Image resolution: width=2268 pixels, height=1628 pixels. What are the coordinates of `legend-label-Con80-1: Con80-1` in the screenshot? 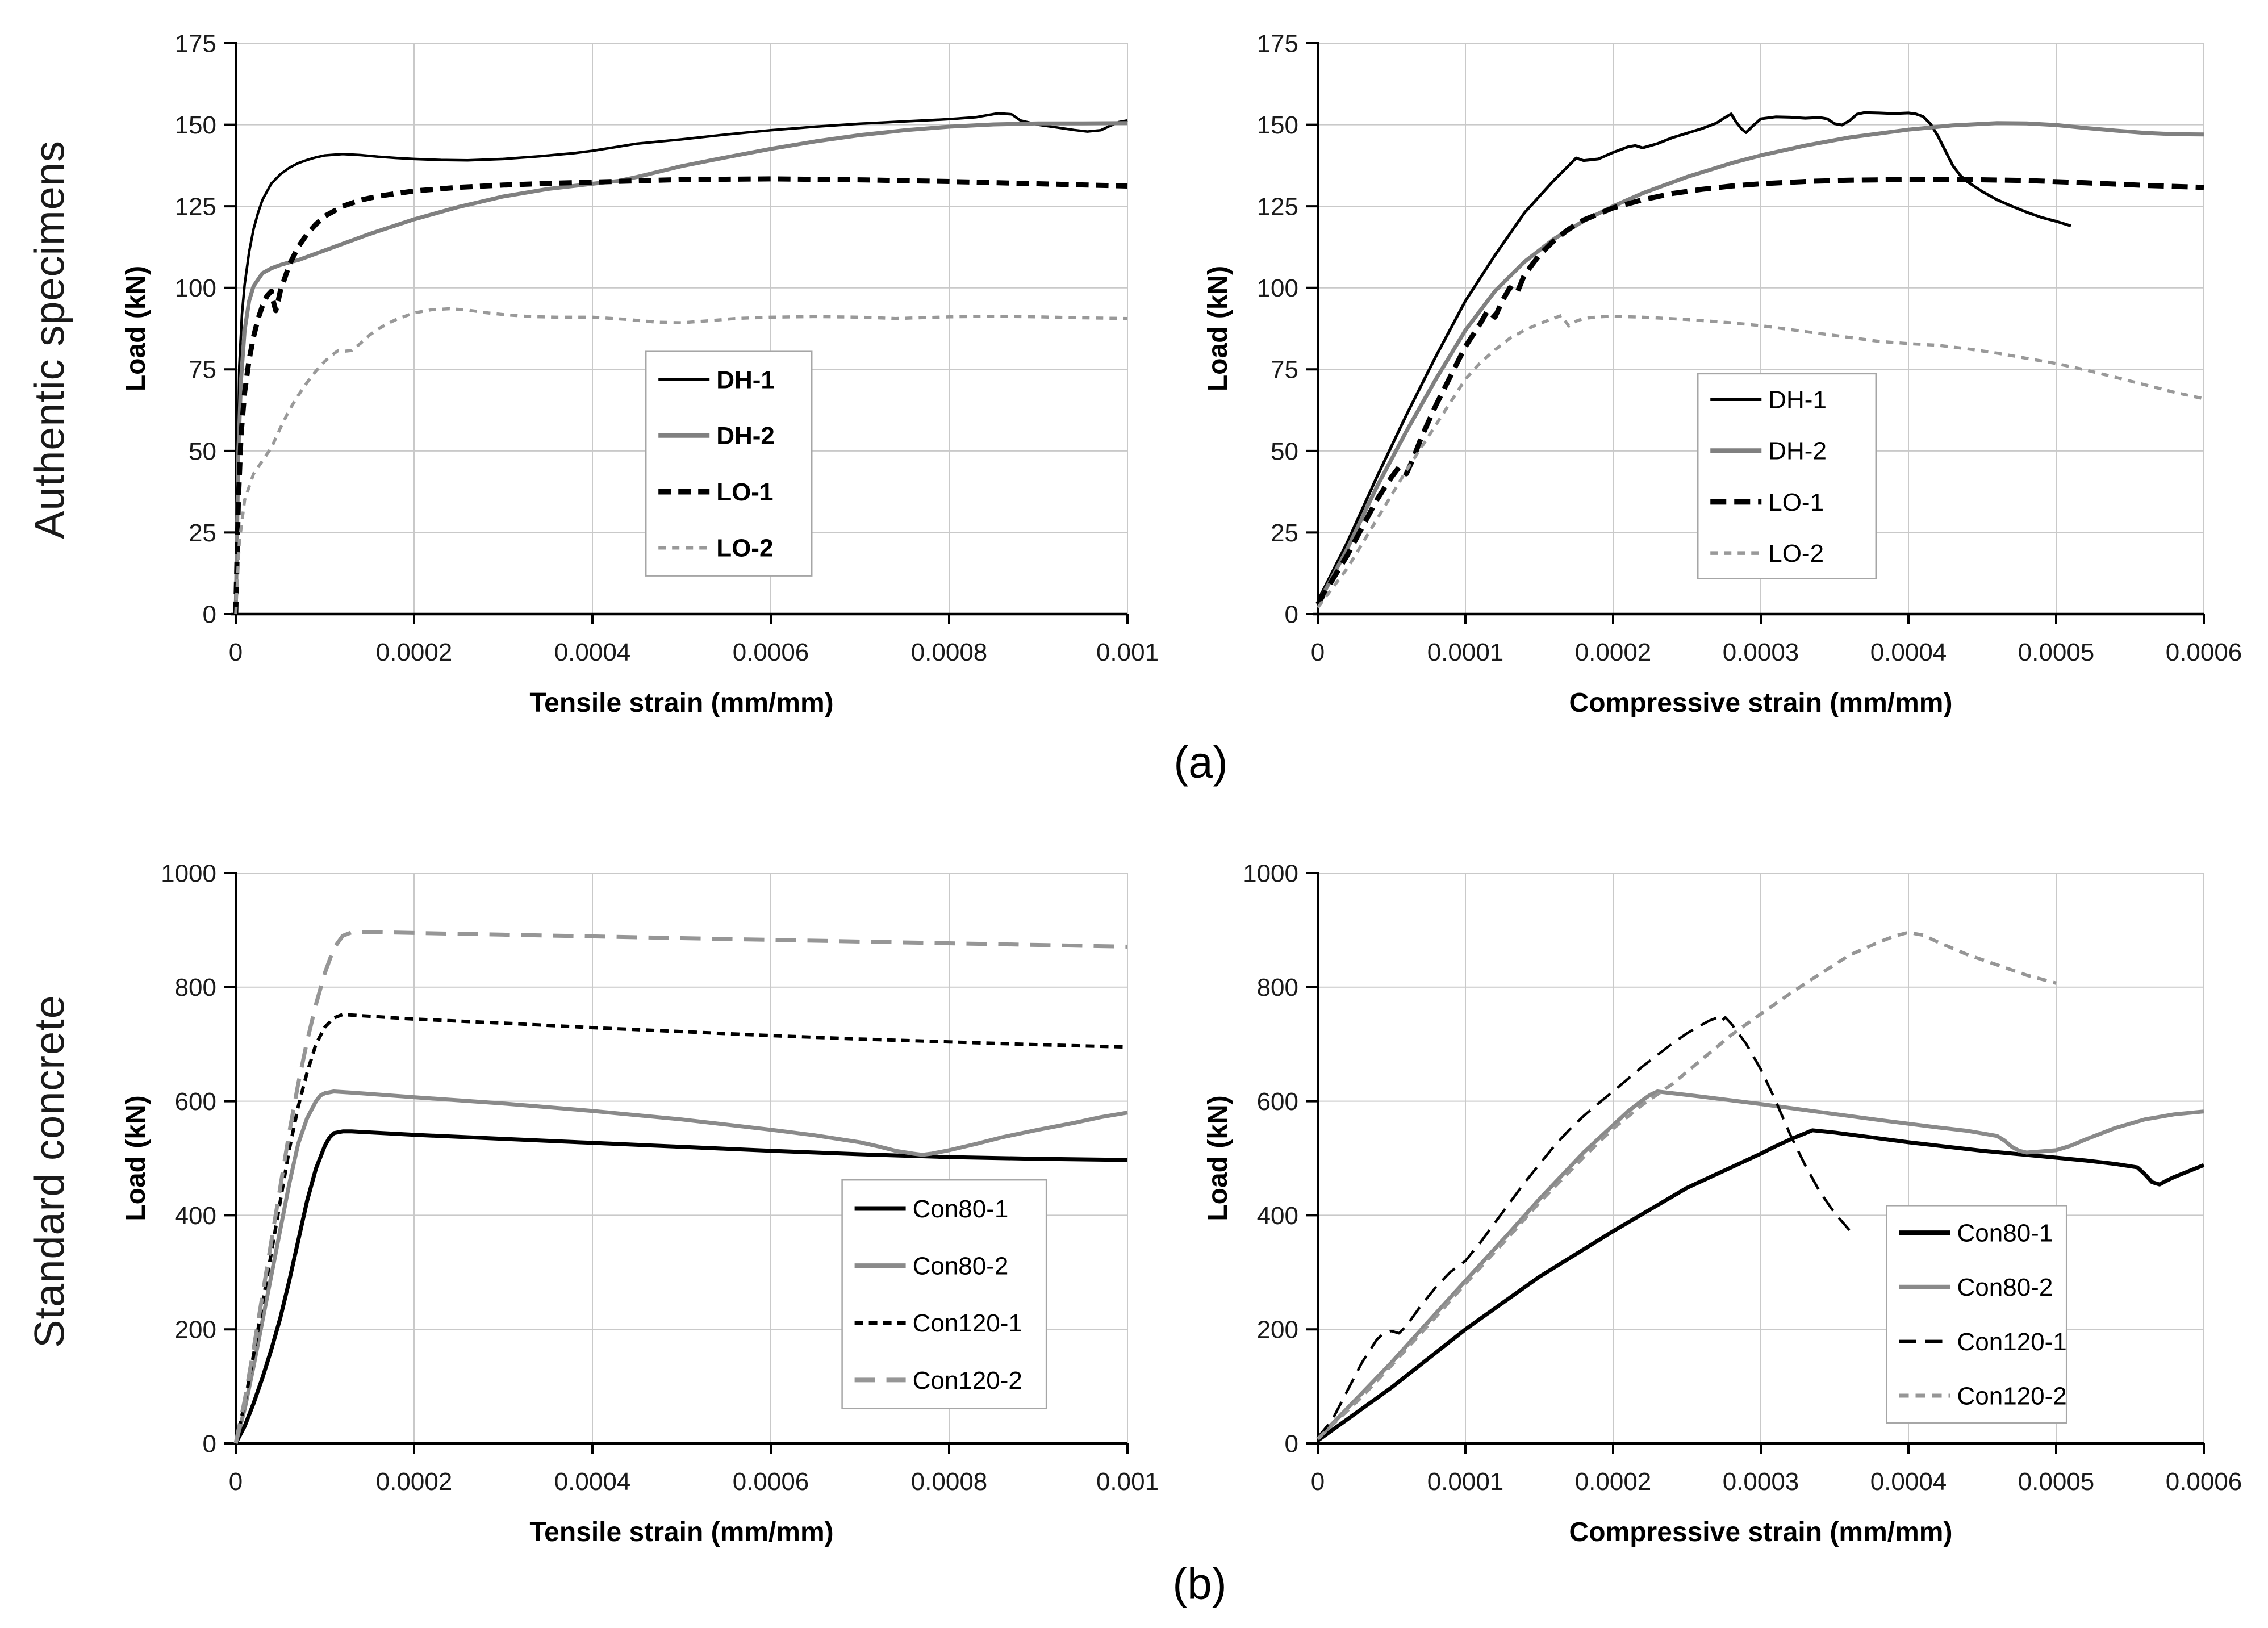 It's located at (961, 1209).